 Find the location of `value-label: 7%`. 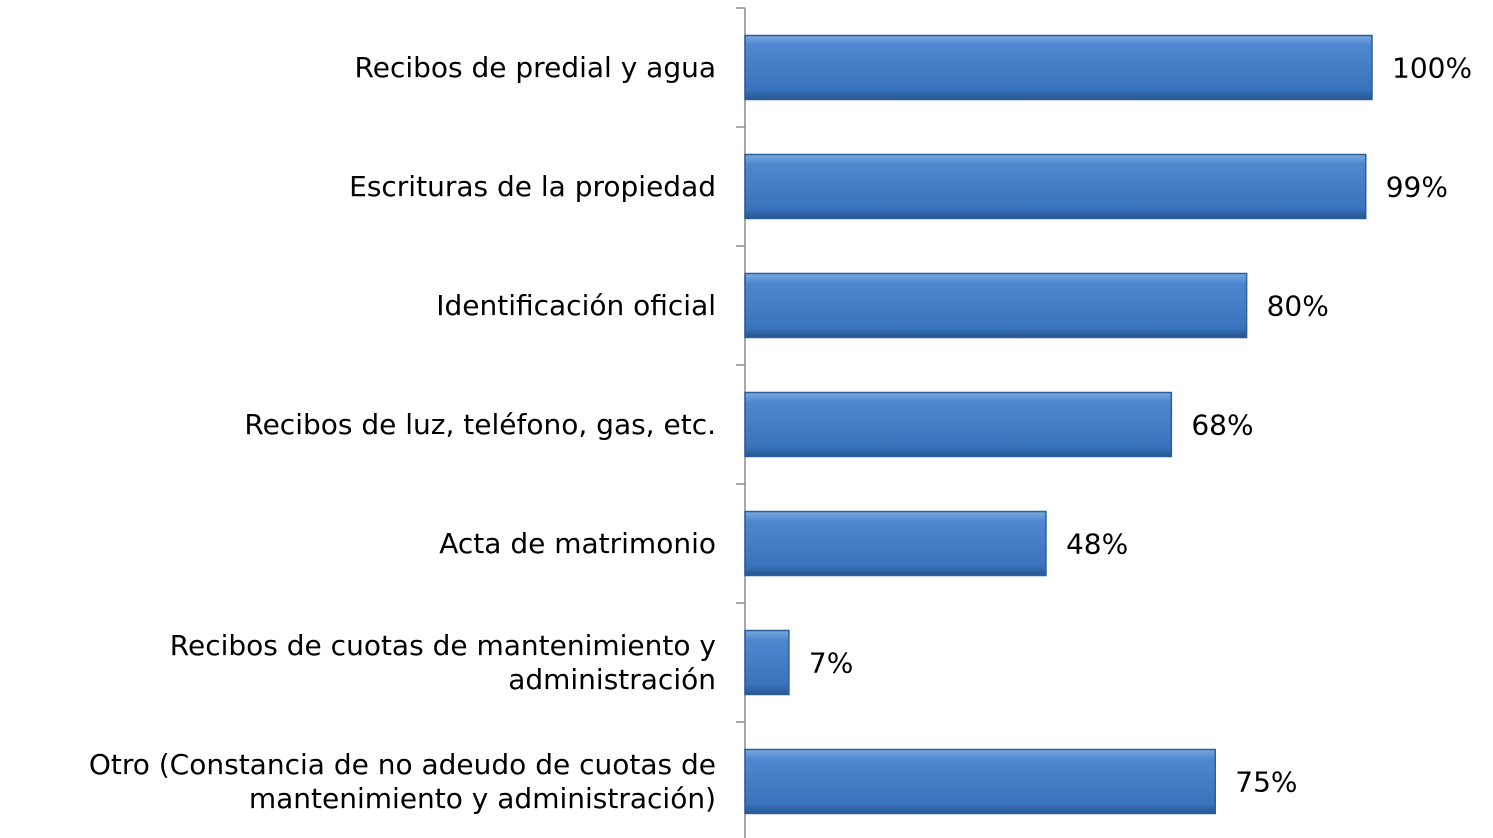

value-label: 7% is located at coordinates (831, 663).